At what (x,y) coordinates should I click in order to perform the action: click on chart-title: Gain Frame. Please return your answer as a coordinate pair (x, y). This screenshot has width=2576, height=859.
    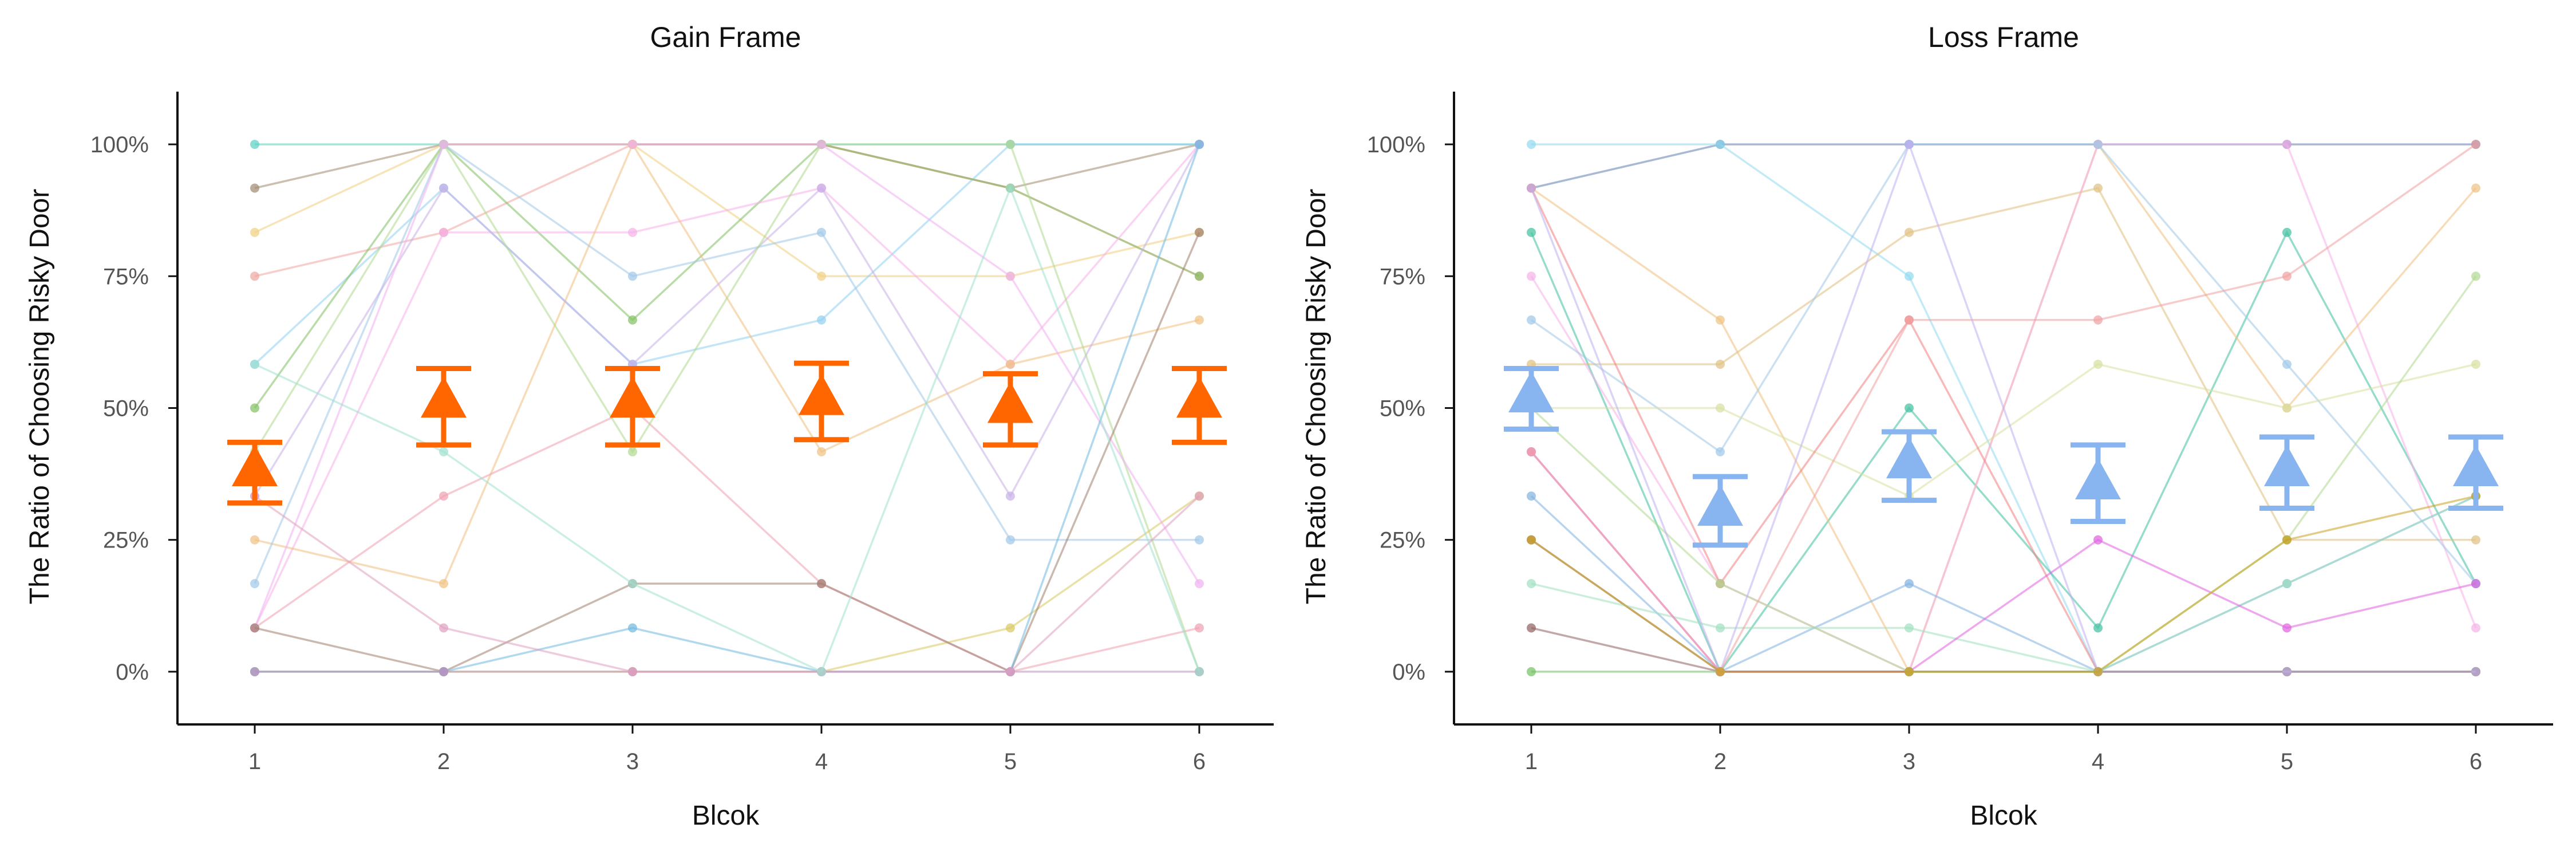
    Looking at the image, I should click on (725, 37).